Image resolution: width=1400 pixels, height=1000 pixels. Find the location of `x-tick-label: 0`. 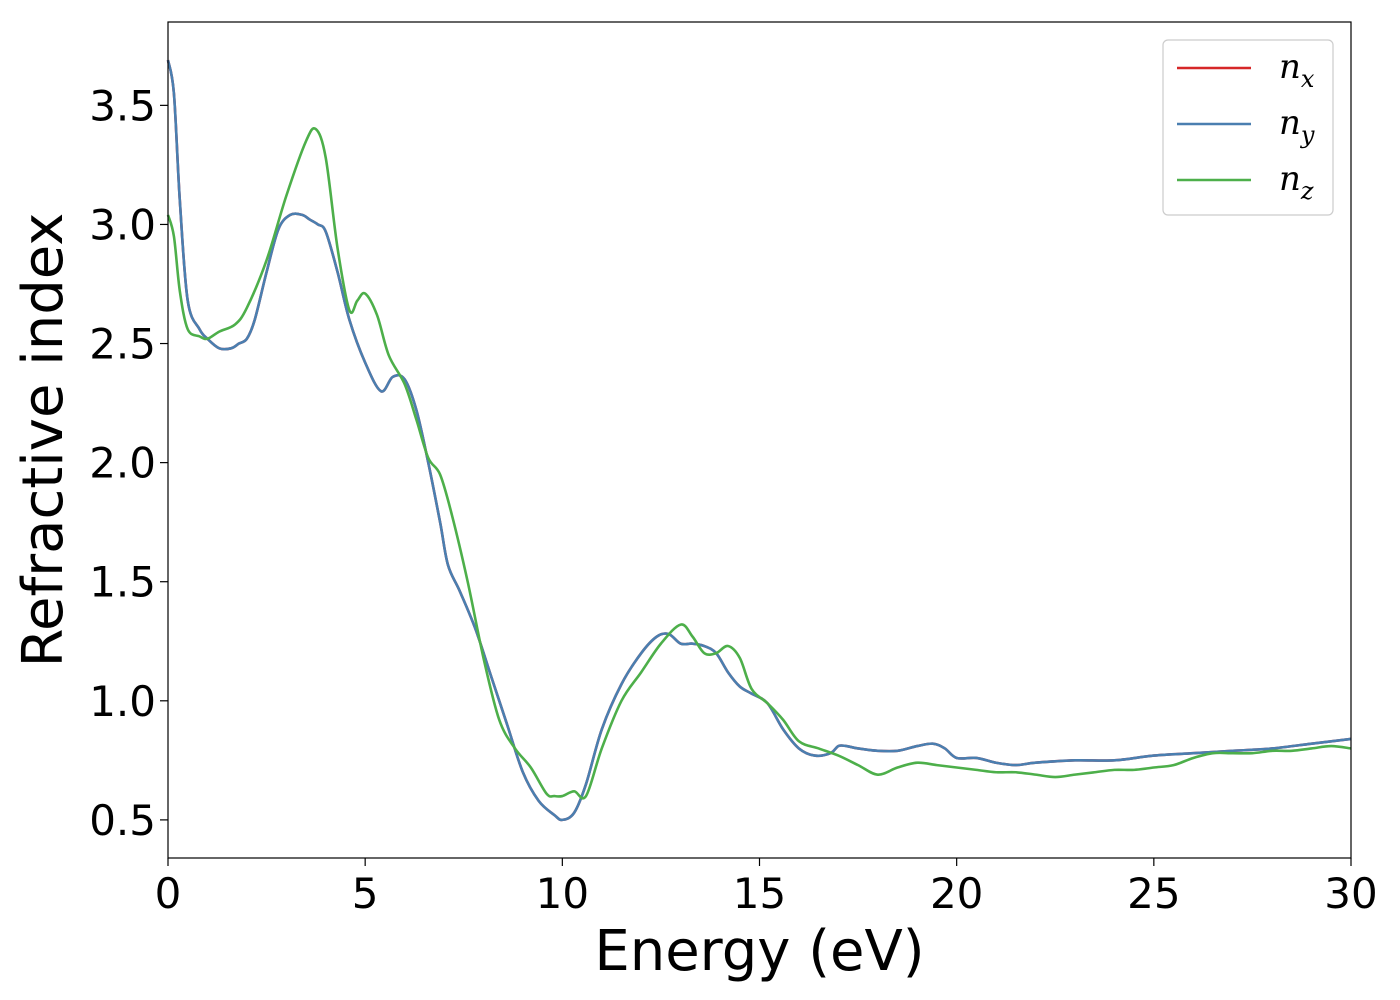

x-tick-label: 0 is located at coordinates (168, 893).